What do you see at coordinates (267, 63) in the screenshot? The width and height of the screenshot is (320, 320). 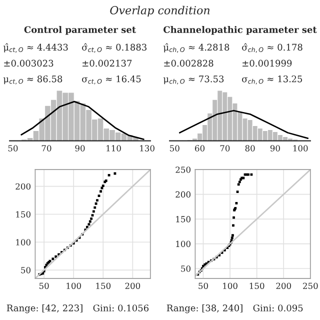 I see `text: ±0.001999` at bounding box center [267, 63].